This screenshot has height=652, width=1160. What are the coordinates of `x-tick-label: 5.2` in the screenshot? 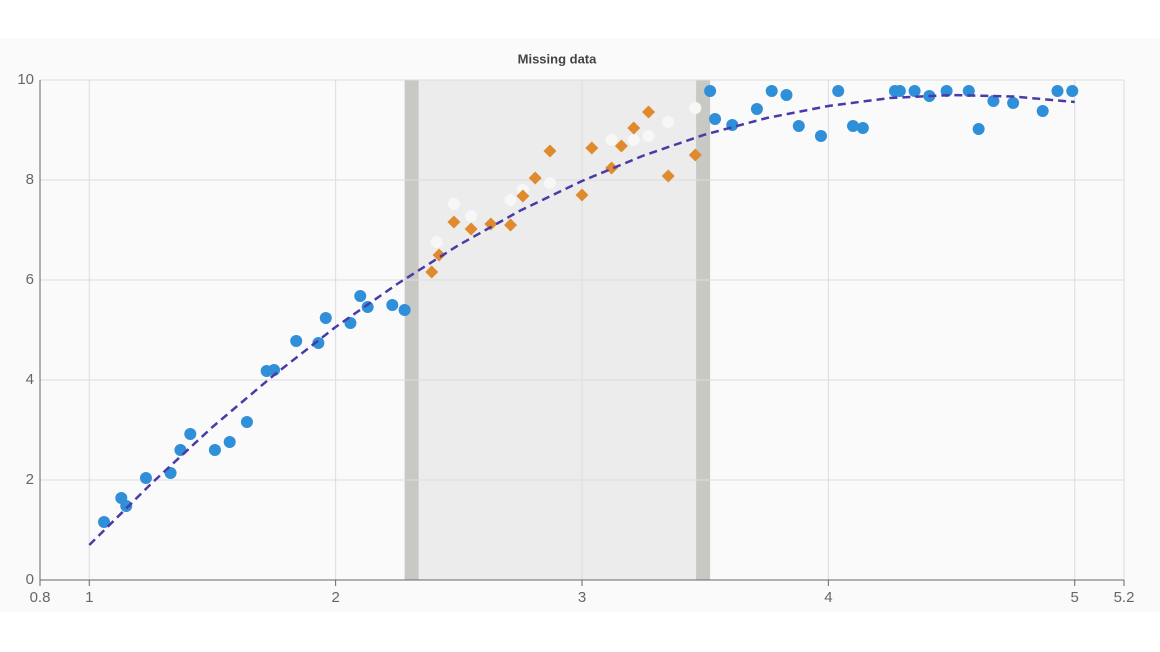 It's located at (1124, 597).